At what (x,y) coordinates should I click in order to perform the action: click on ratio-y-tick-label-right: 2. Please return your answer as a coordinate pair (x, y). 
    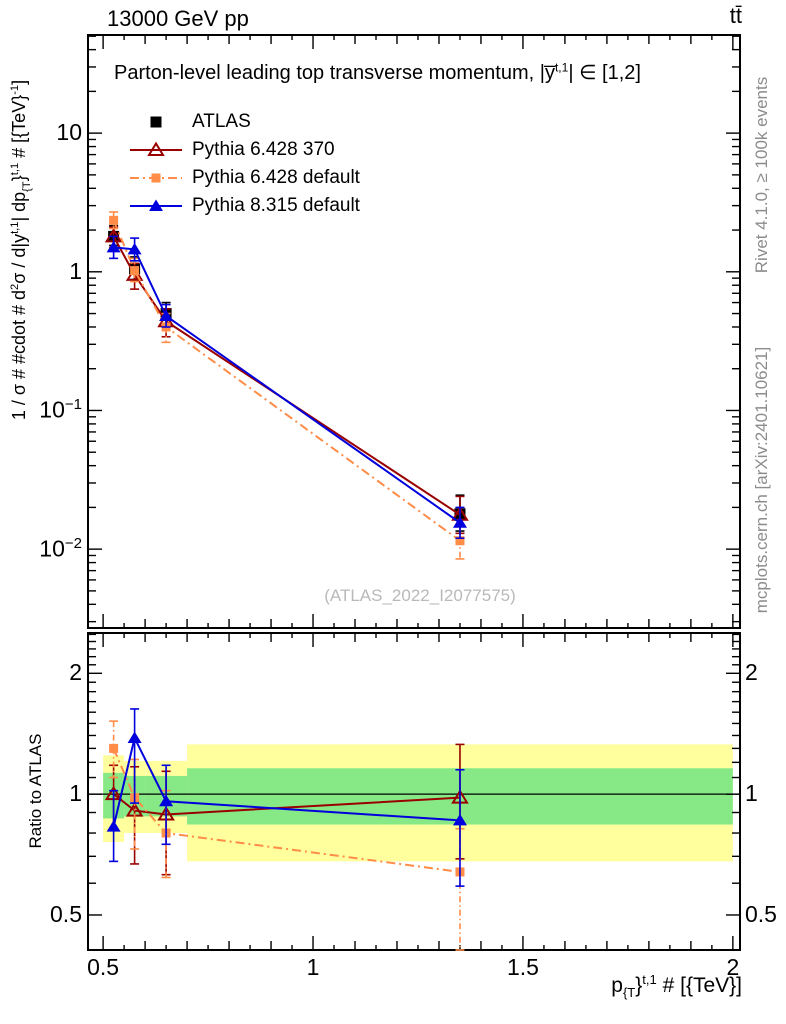
    Looking at the image, I should click on (751, 672).